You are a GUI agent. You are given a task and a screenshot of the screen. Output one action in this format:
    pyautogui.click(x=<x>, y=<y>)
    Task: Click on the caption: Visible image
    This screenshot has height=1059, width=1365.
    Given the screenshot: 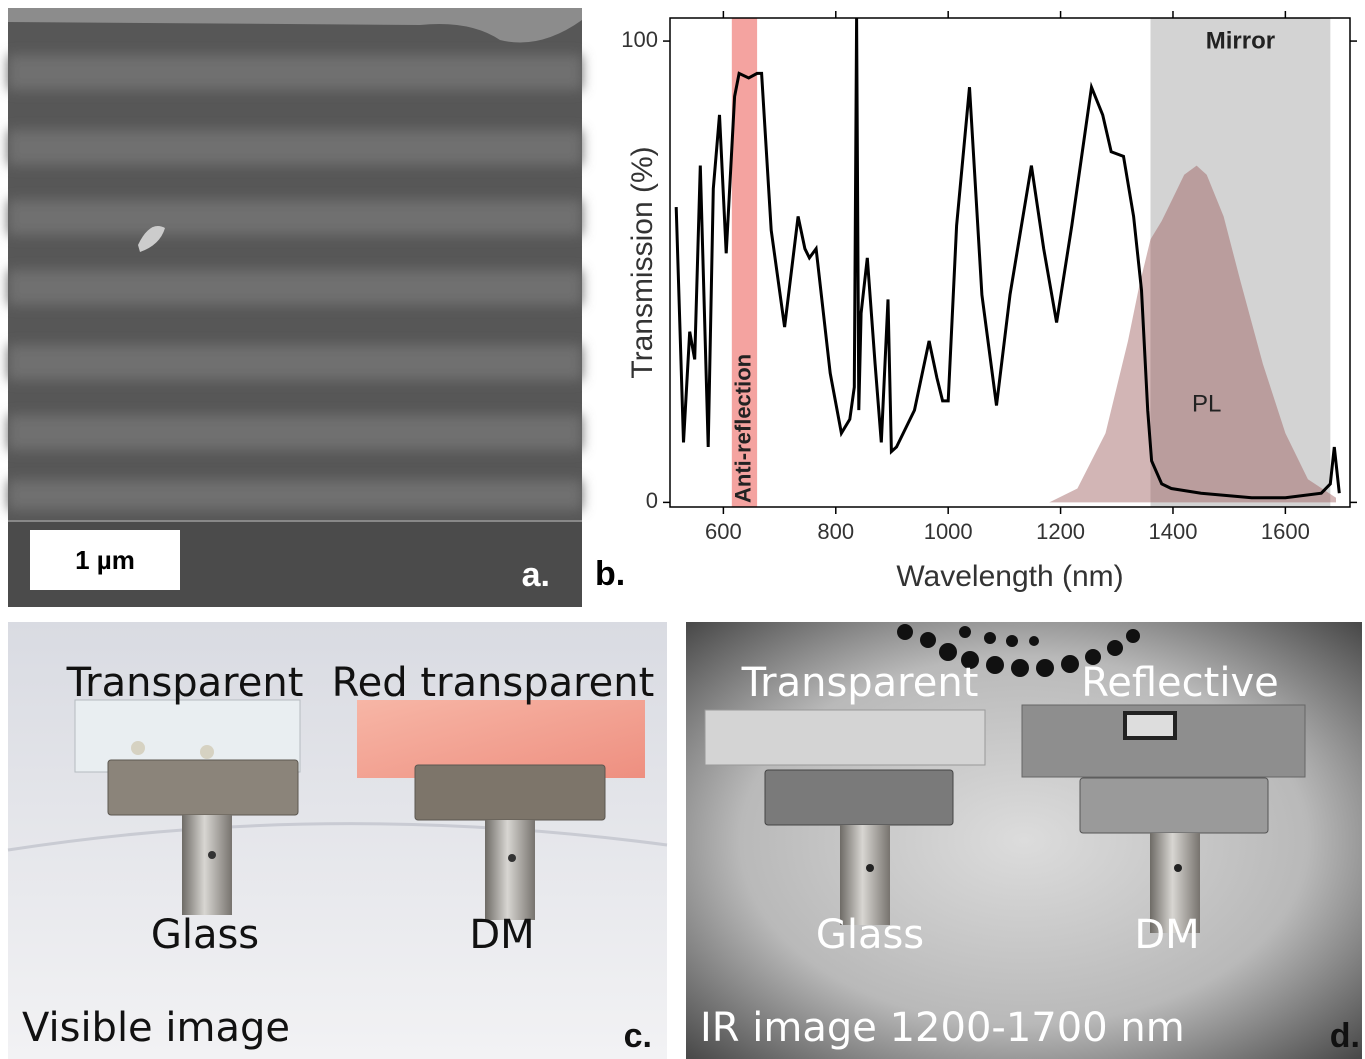 What is the action you would take?
    pyautogui.click(x=156, y=1028)
    